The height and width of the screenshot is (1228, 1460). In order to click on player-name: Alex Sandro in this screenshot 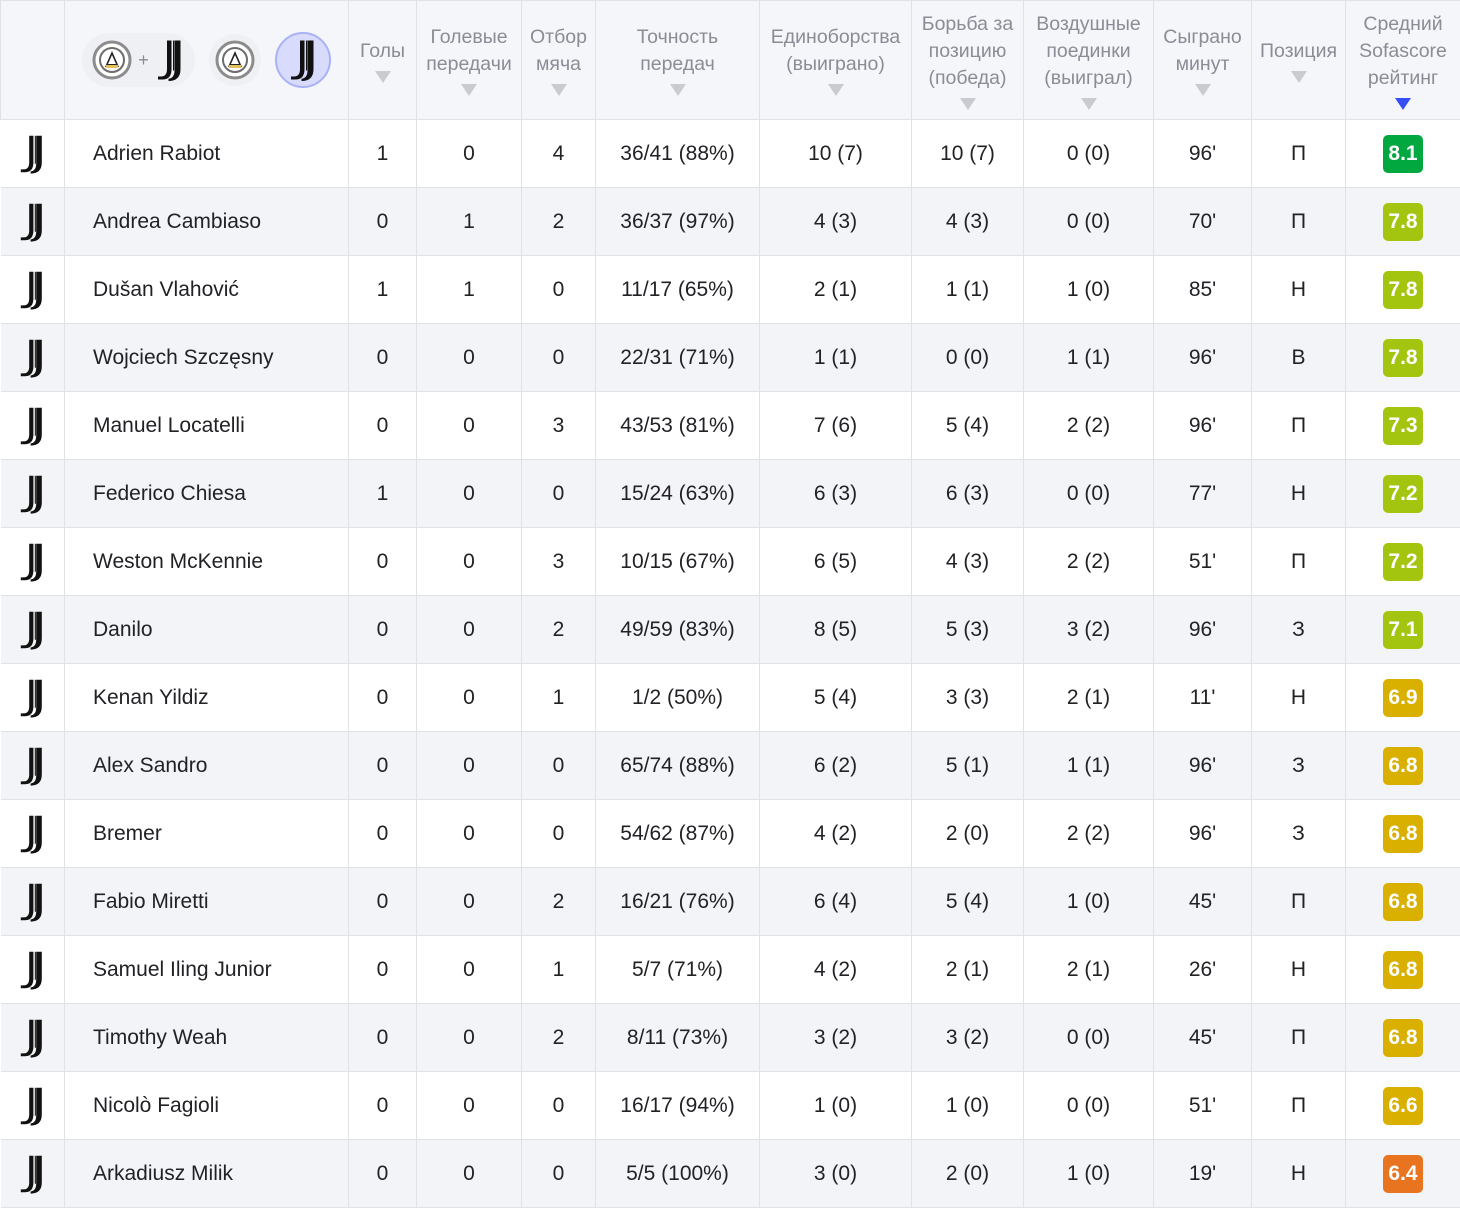, I will do `click(206, 765)`.